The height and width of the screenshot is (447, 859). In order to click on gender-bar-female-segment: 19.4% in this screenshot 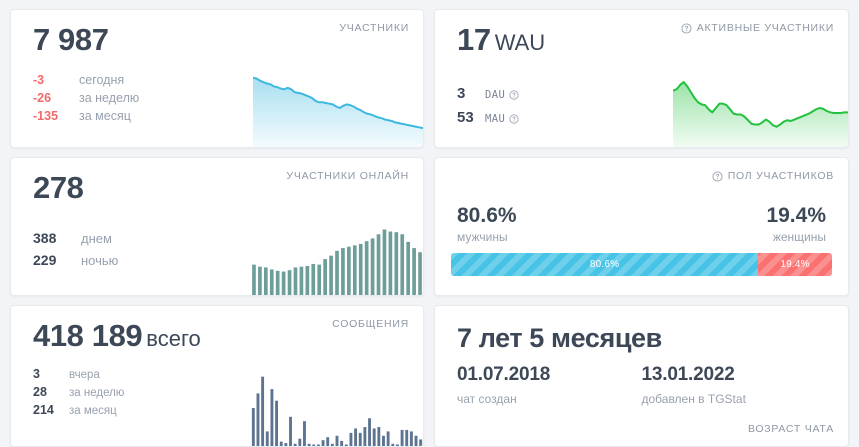, I will do `click(795, 264)`.